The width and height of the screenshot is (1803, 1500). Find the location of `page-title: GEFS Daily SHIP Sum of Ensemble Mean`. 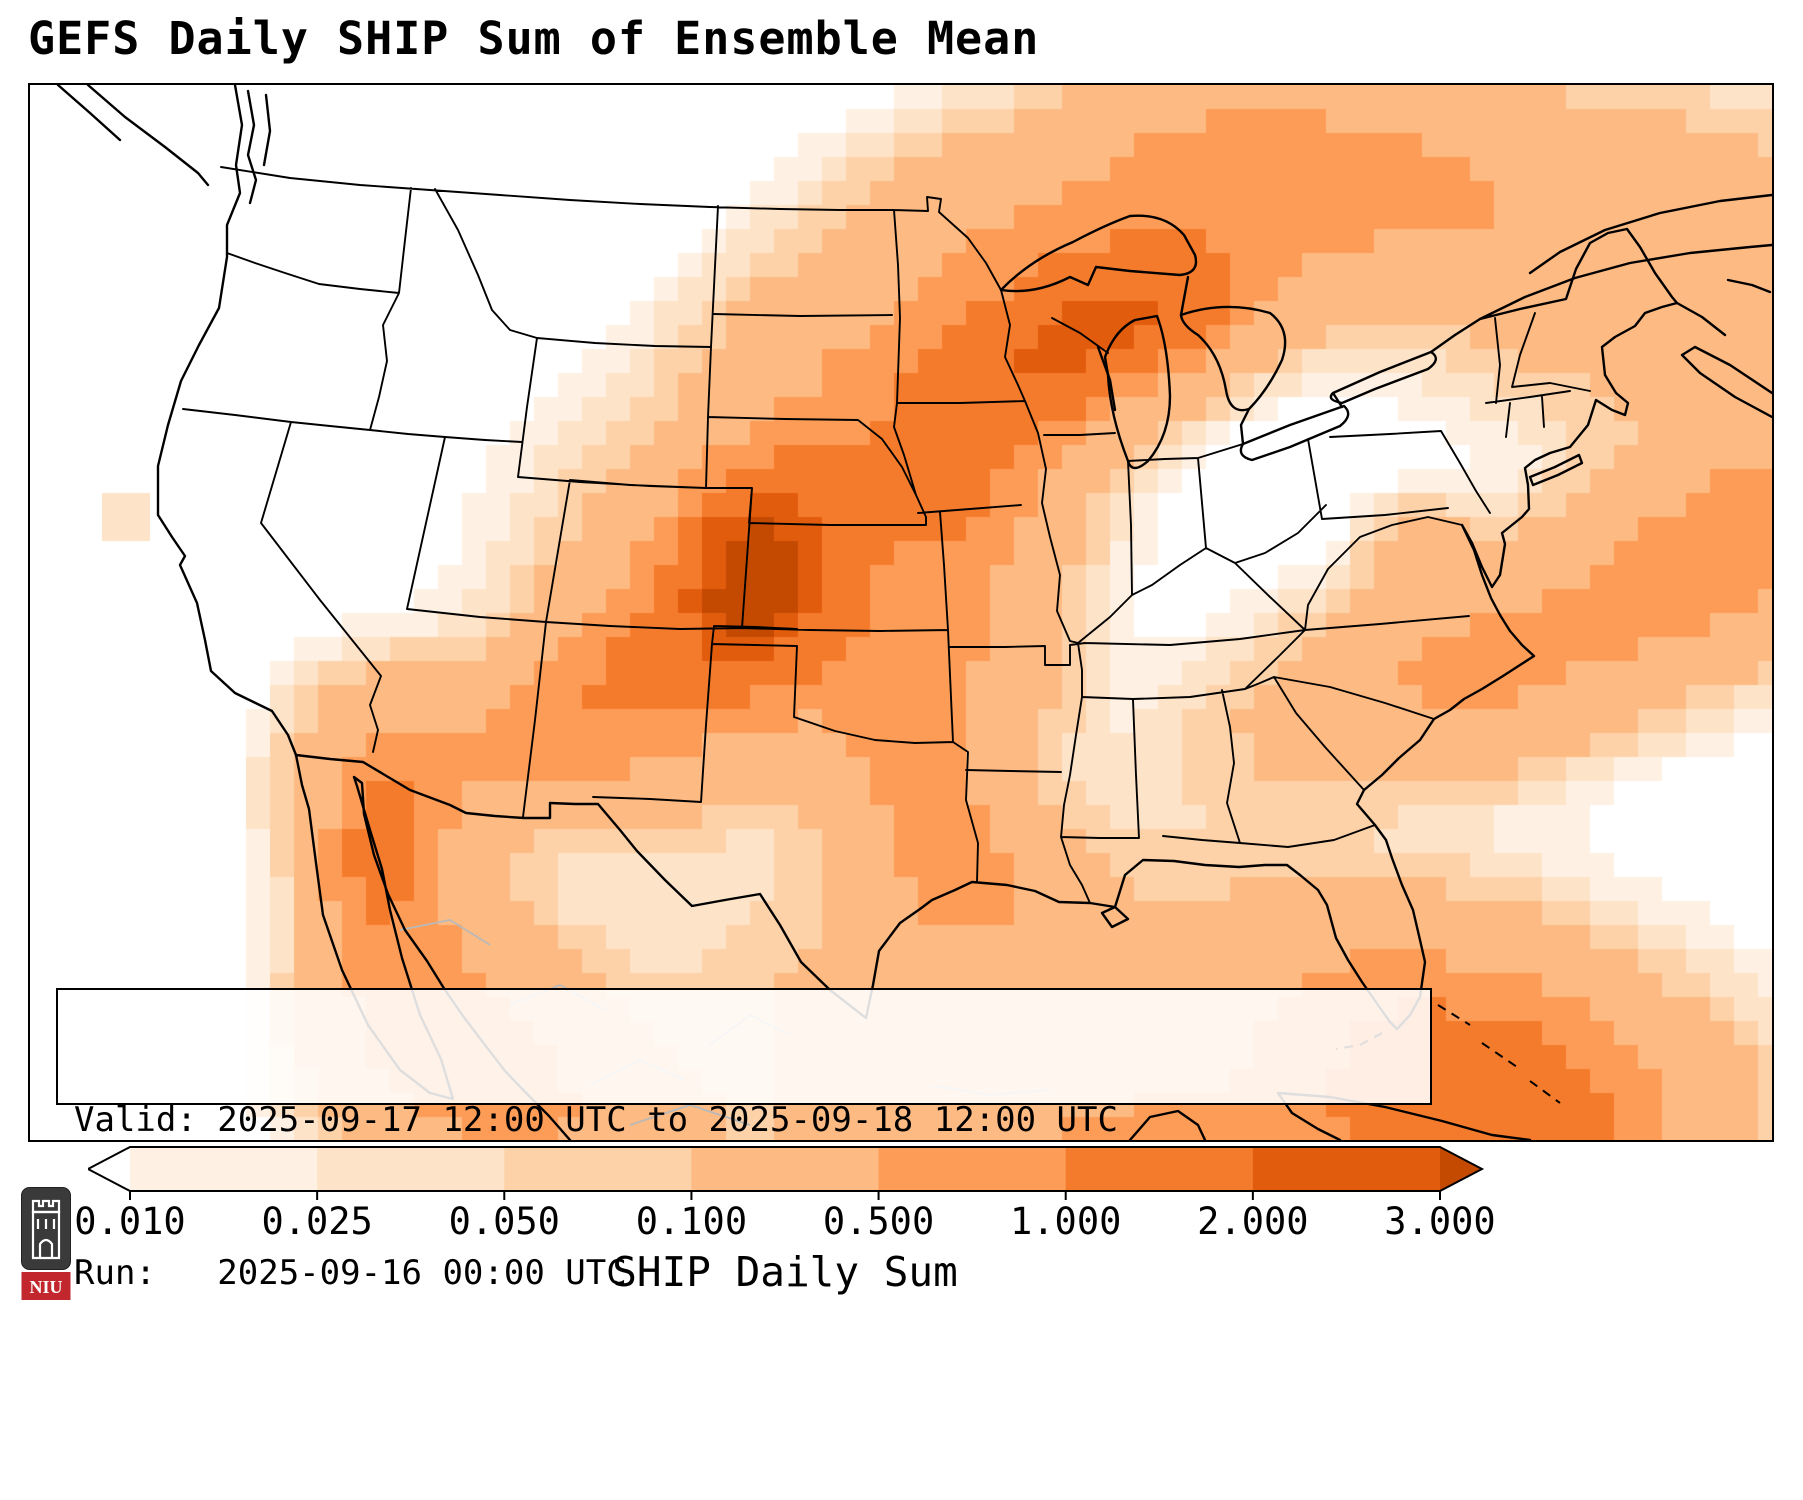

page-title: GEFS Daily SHIP Sum of Ensemble Mean is located at coordinates (534, 38).